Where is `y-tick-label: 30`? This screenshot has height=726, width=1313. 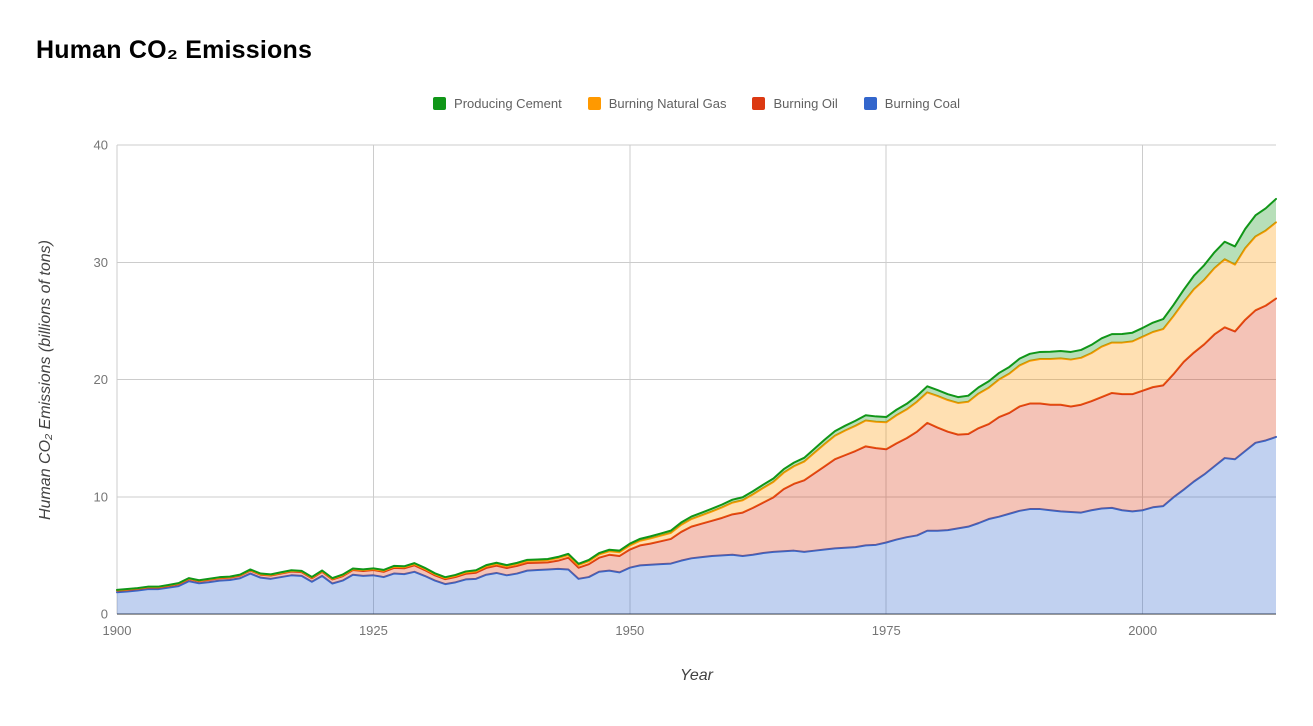 y-tick-label: 30 is located at coordinates (101, 262).